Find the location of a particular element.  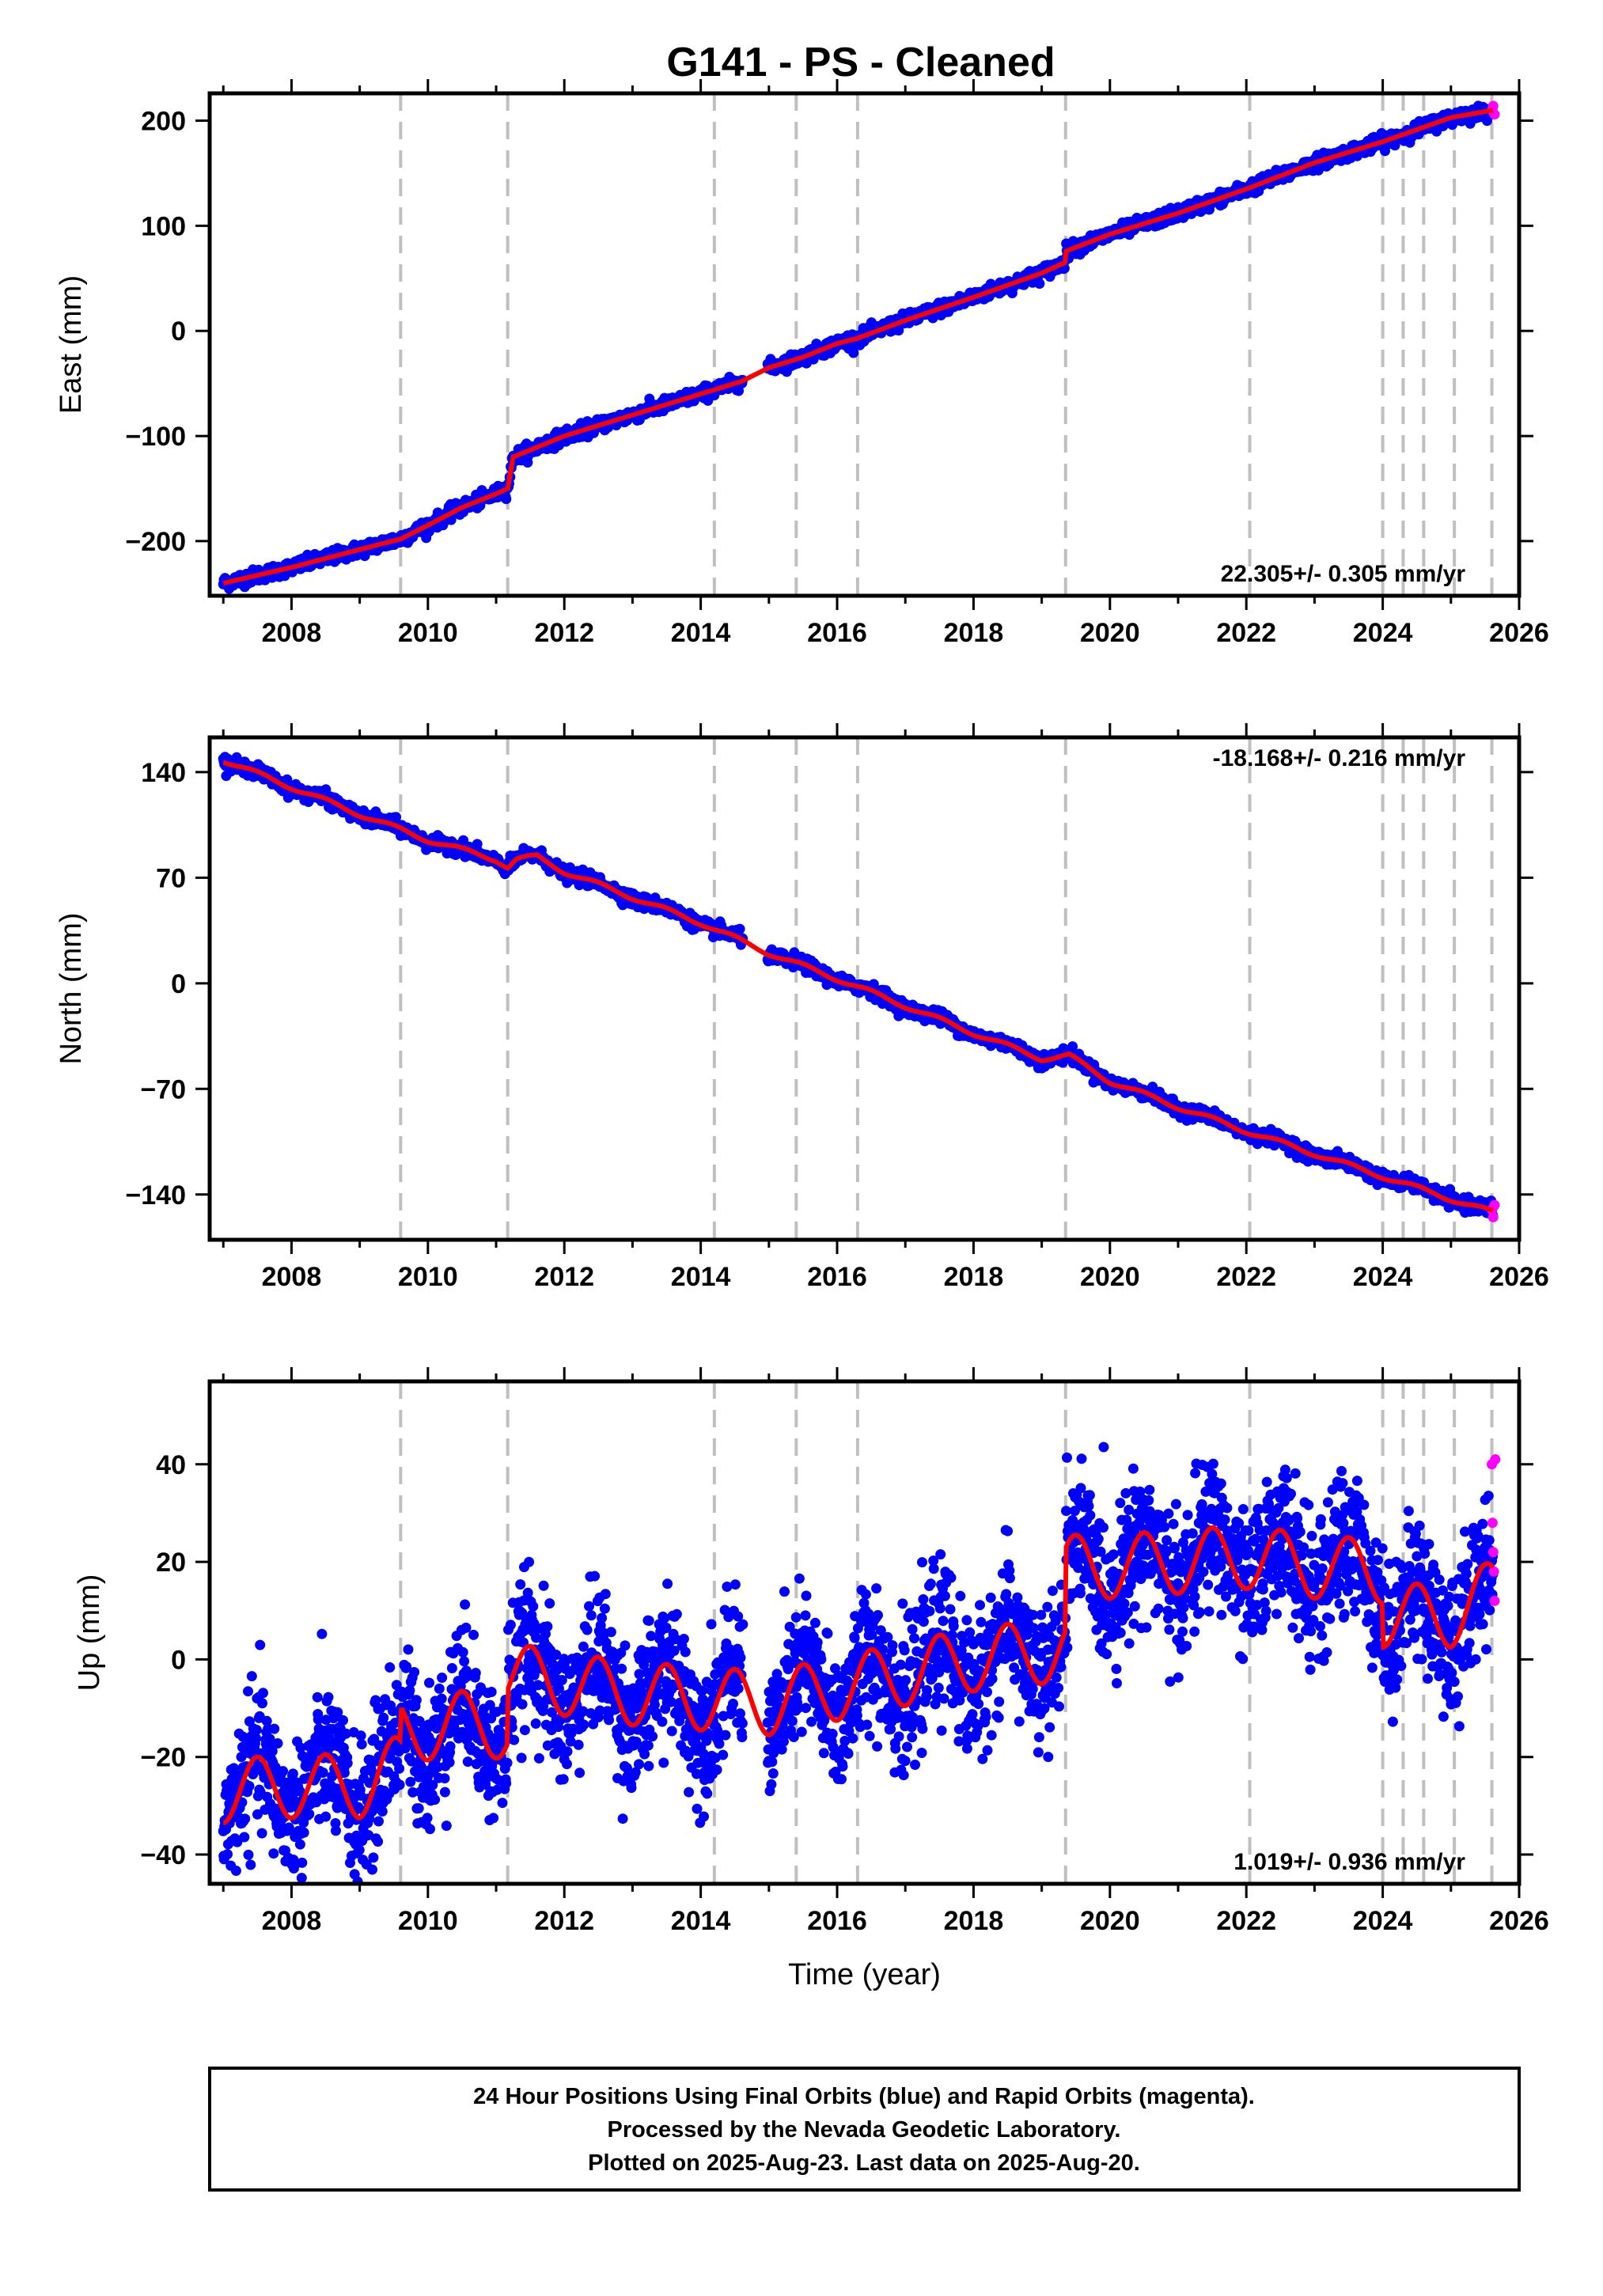

east-y-axis-label: East (mm) is located at coordinates (71, 344).